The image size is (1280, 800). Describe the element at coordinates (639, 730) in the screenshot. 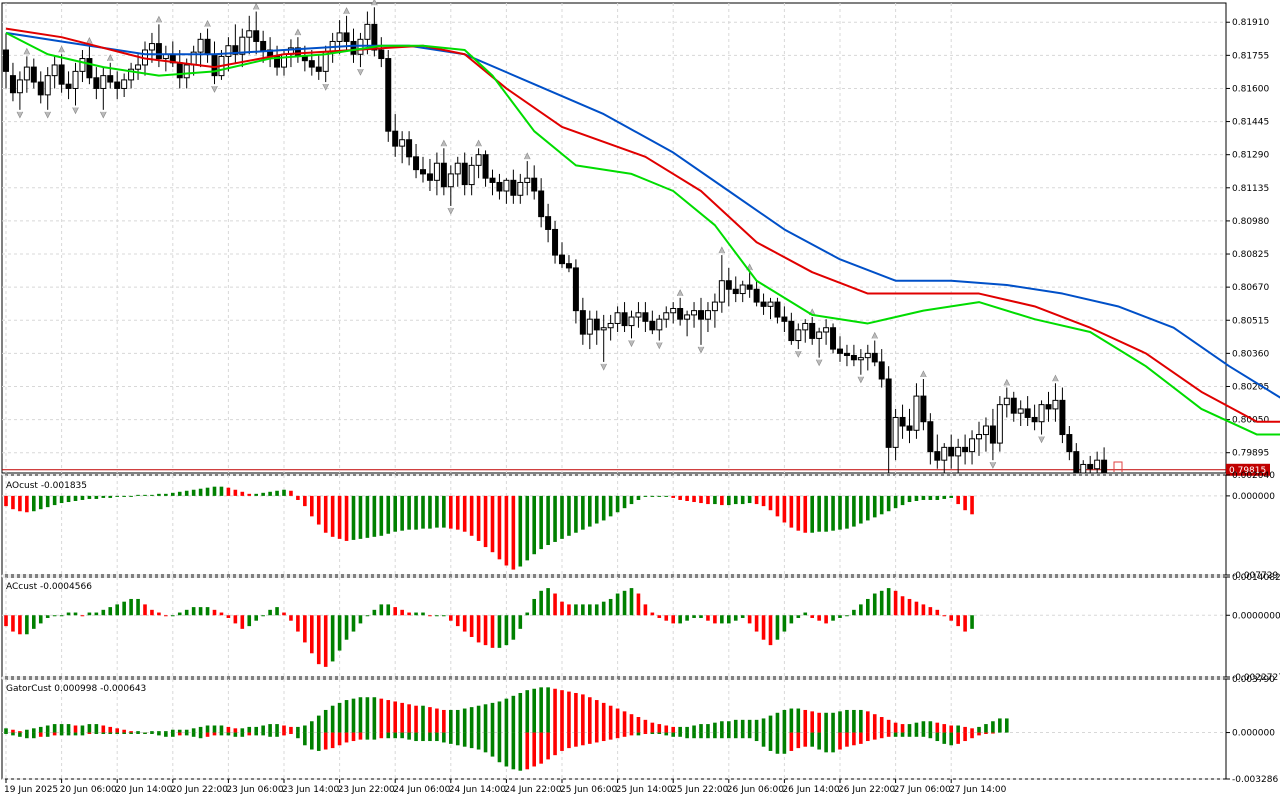

I see `gator-indicator-pane: 0.003790 0.000000 -0.003286` at that location.